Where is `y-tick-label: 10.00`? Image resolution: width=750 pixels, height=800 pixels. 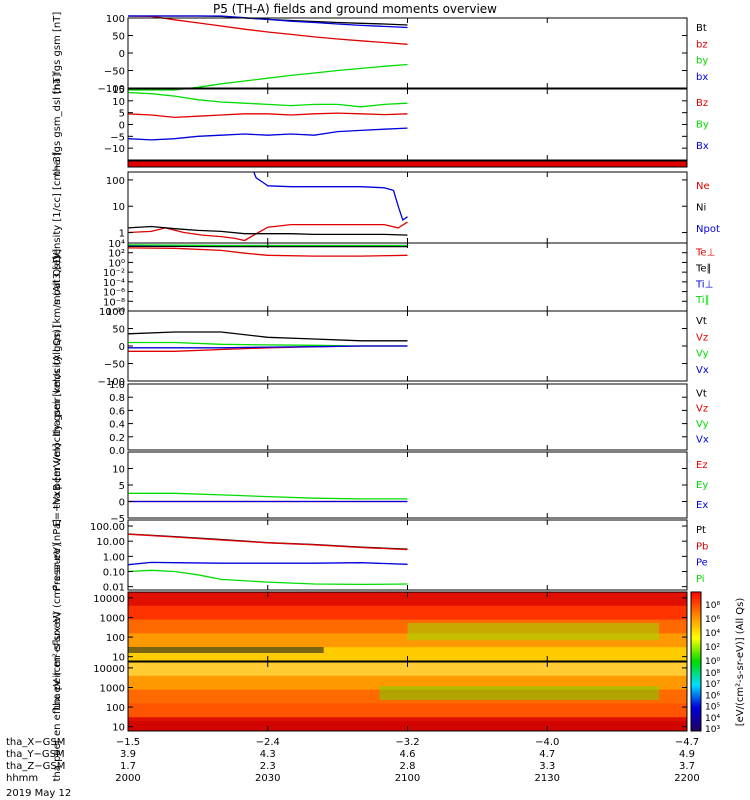 y-tick-label: 10.00 is located at coordinates (110, 542).